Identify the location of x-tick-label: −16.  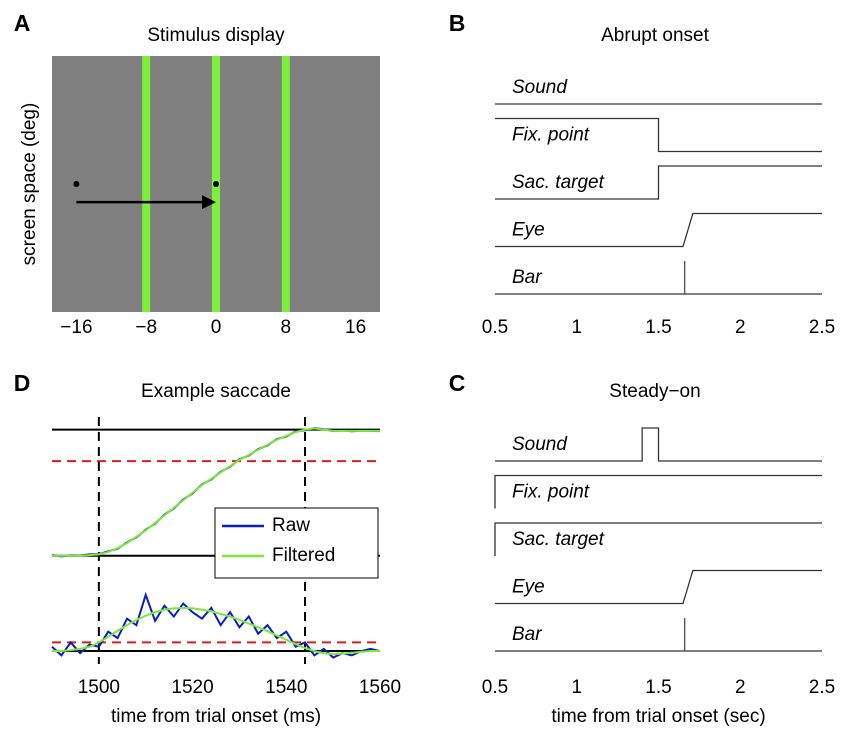
(76, 327).